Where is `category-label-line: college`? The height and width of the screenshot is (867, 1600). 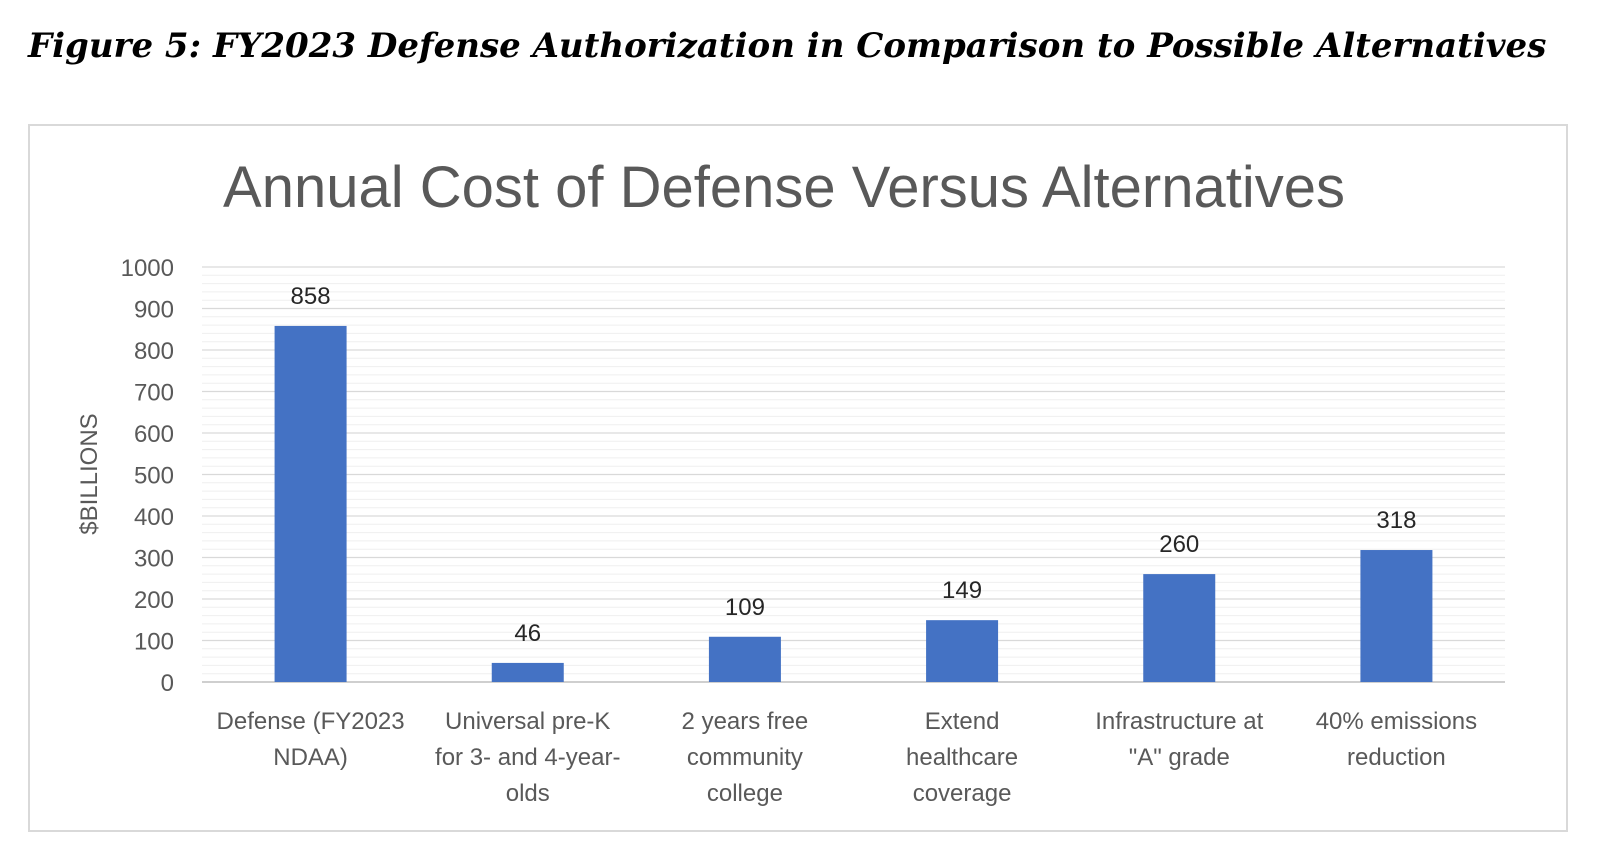 category-label-line: college is located at coordinates (745, 793).